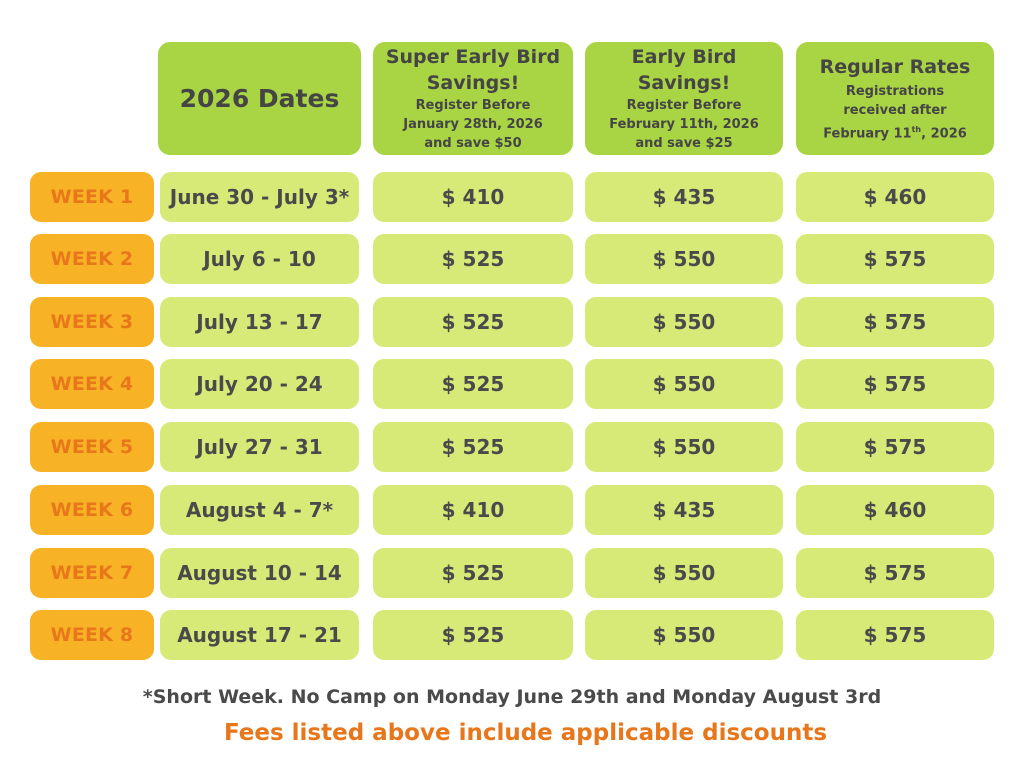  I want to click on early-sub-2: February 11th, 2026, so click(684, 124).